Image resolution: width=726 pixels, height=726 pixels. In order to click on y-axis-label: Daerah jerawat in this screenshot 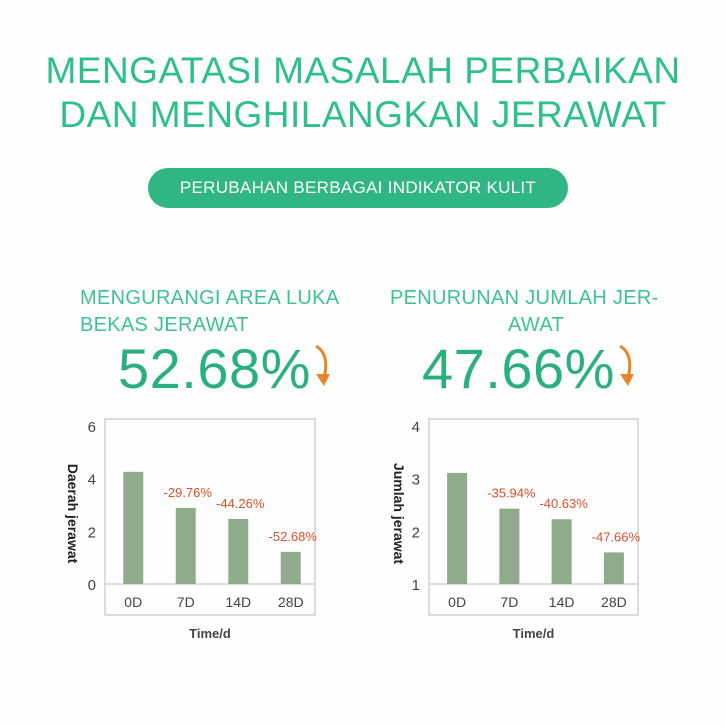, I will do `click(73, 514)`.